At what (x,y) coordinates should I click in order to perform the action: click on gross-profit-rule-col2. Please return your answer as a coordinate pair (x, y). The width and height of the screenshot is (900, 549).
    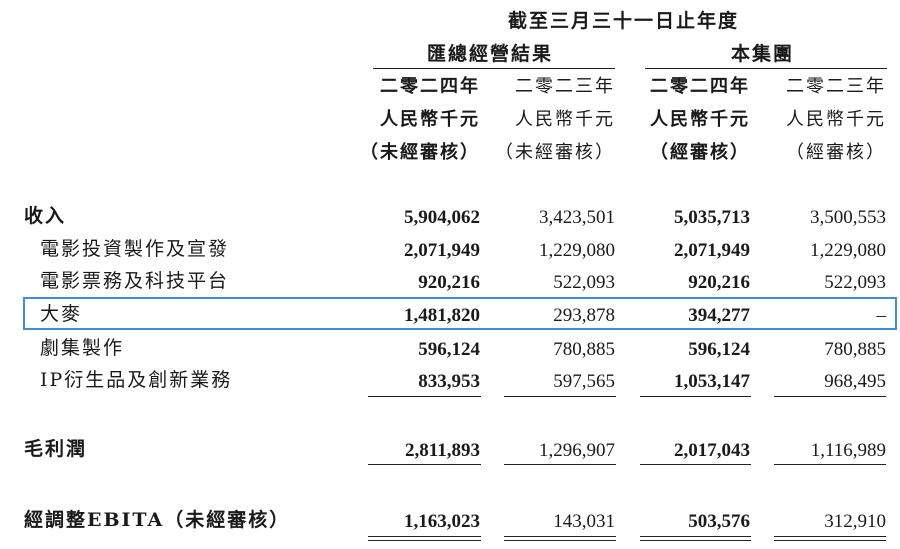
    Looking at the image, I should click on (560, 464).